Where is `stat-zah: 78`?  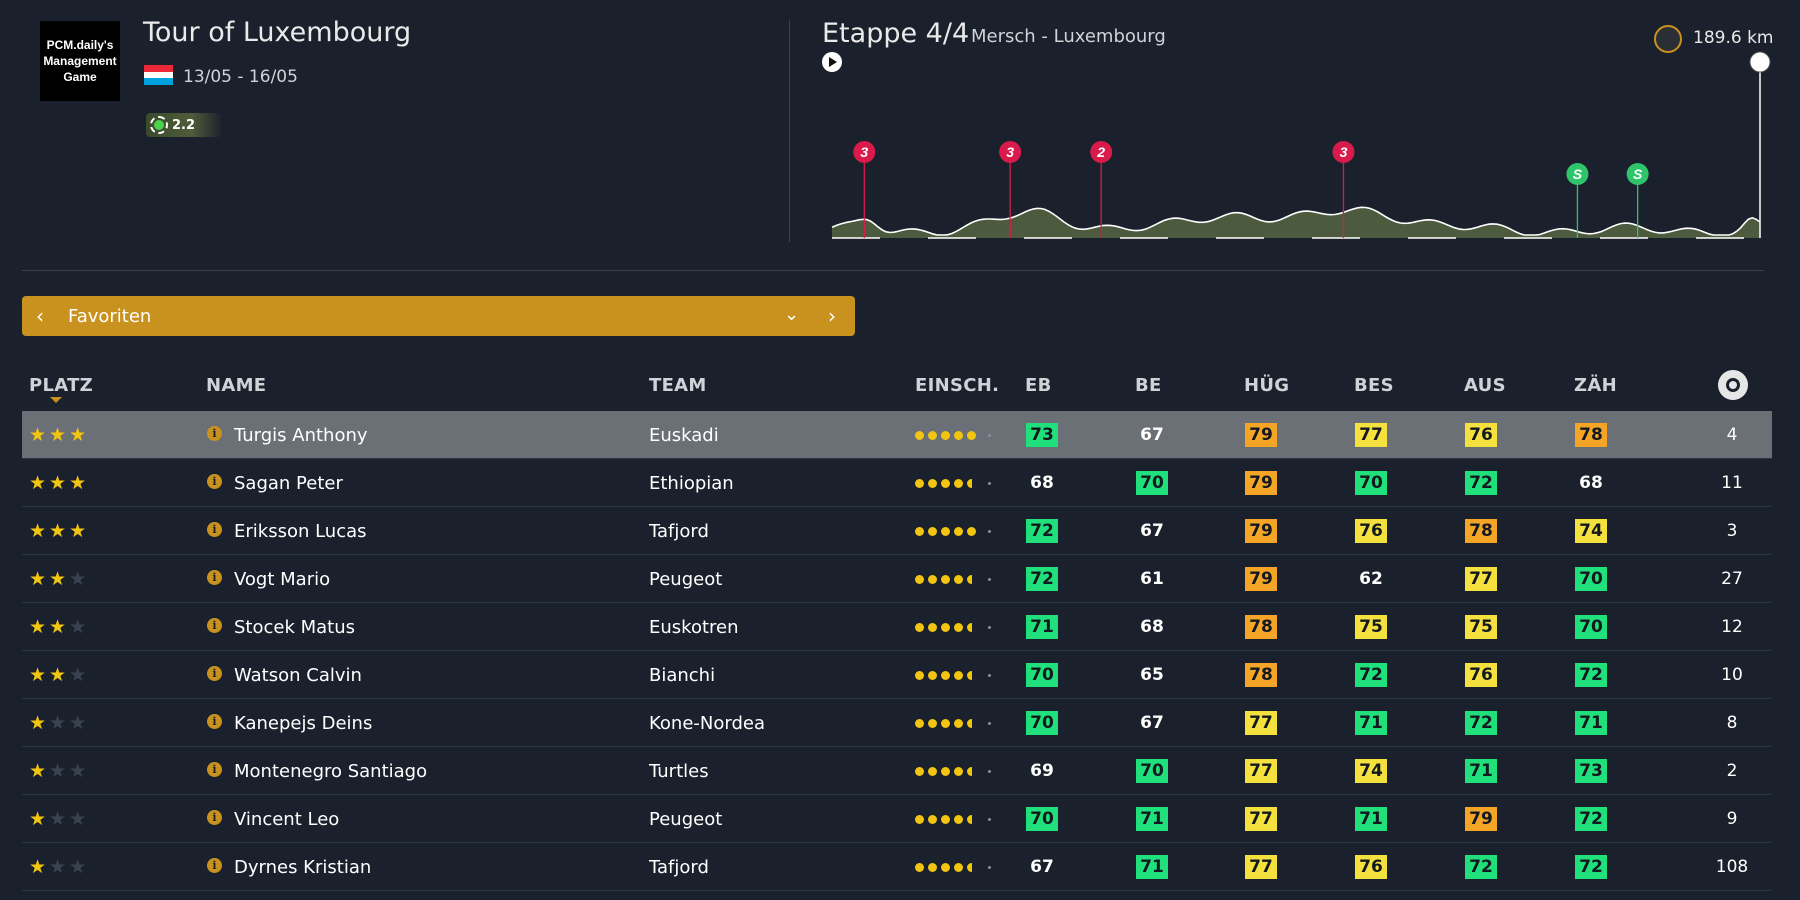 stat-zah: 78 is located at coordinates (1591, 435).